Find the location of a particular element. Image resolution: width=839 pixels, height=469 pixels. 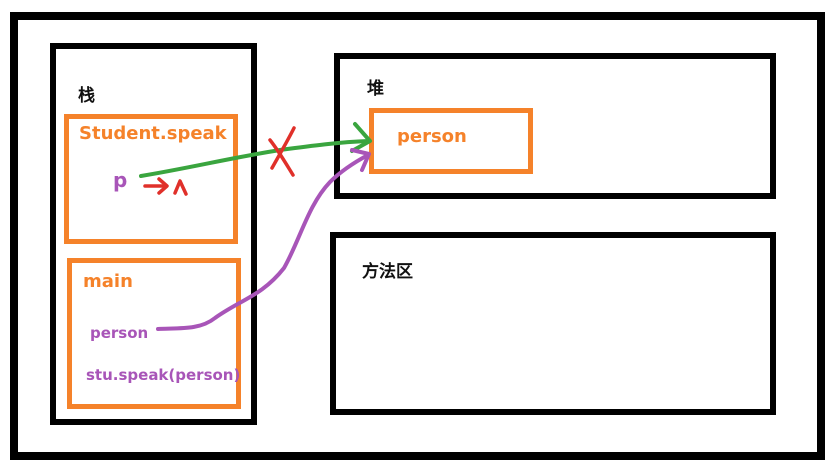

speak-frame is located at coordinates (151, 179).